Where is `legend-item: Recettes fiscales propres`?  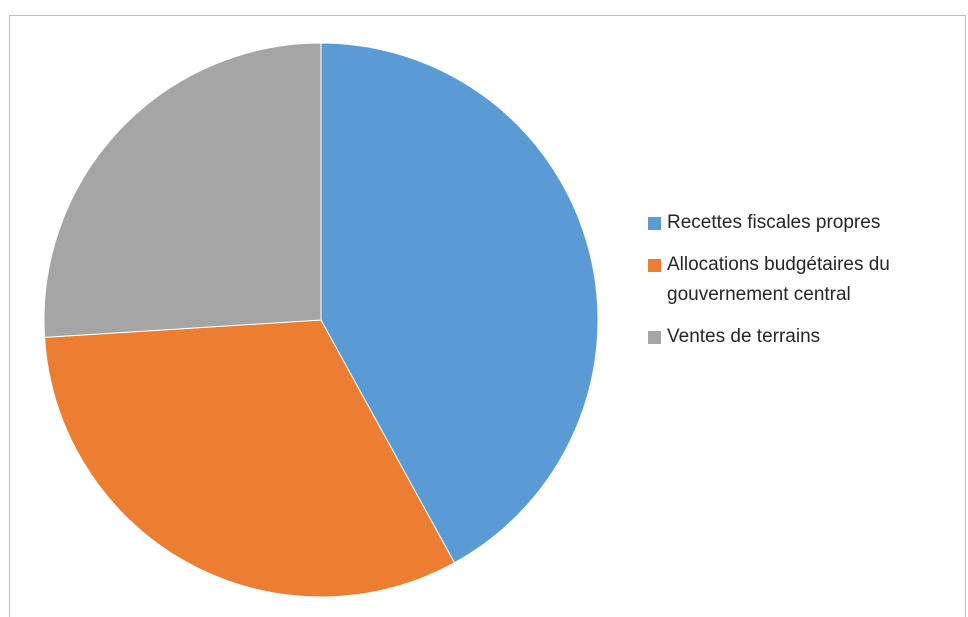 legend-item: Recettes fiscales propres is located at coordinates (800, 223).